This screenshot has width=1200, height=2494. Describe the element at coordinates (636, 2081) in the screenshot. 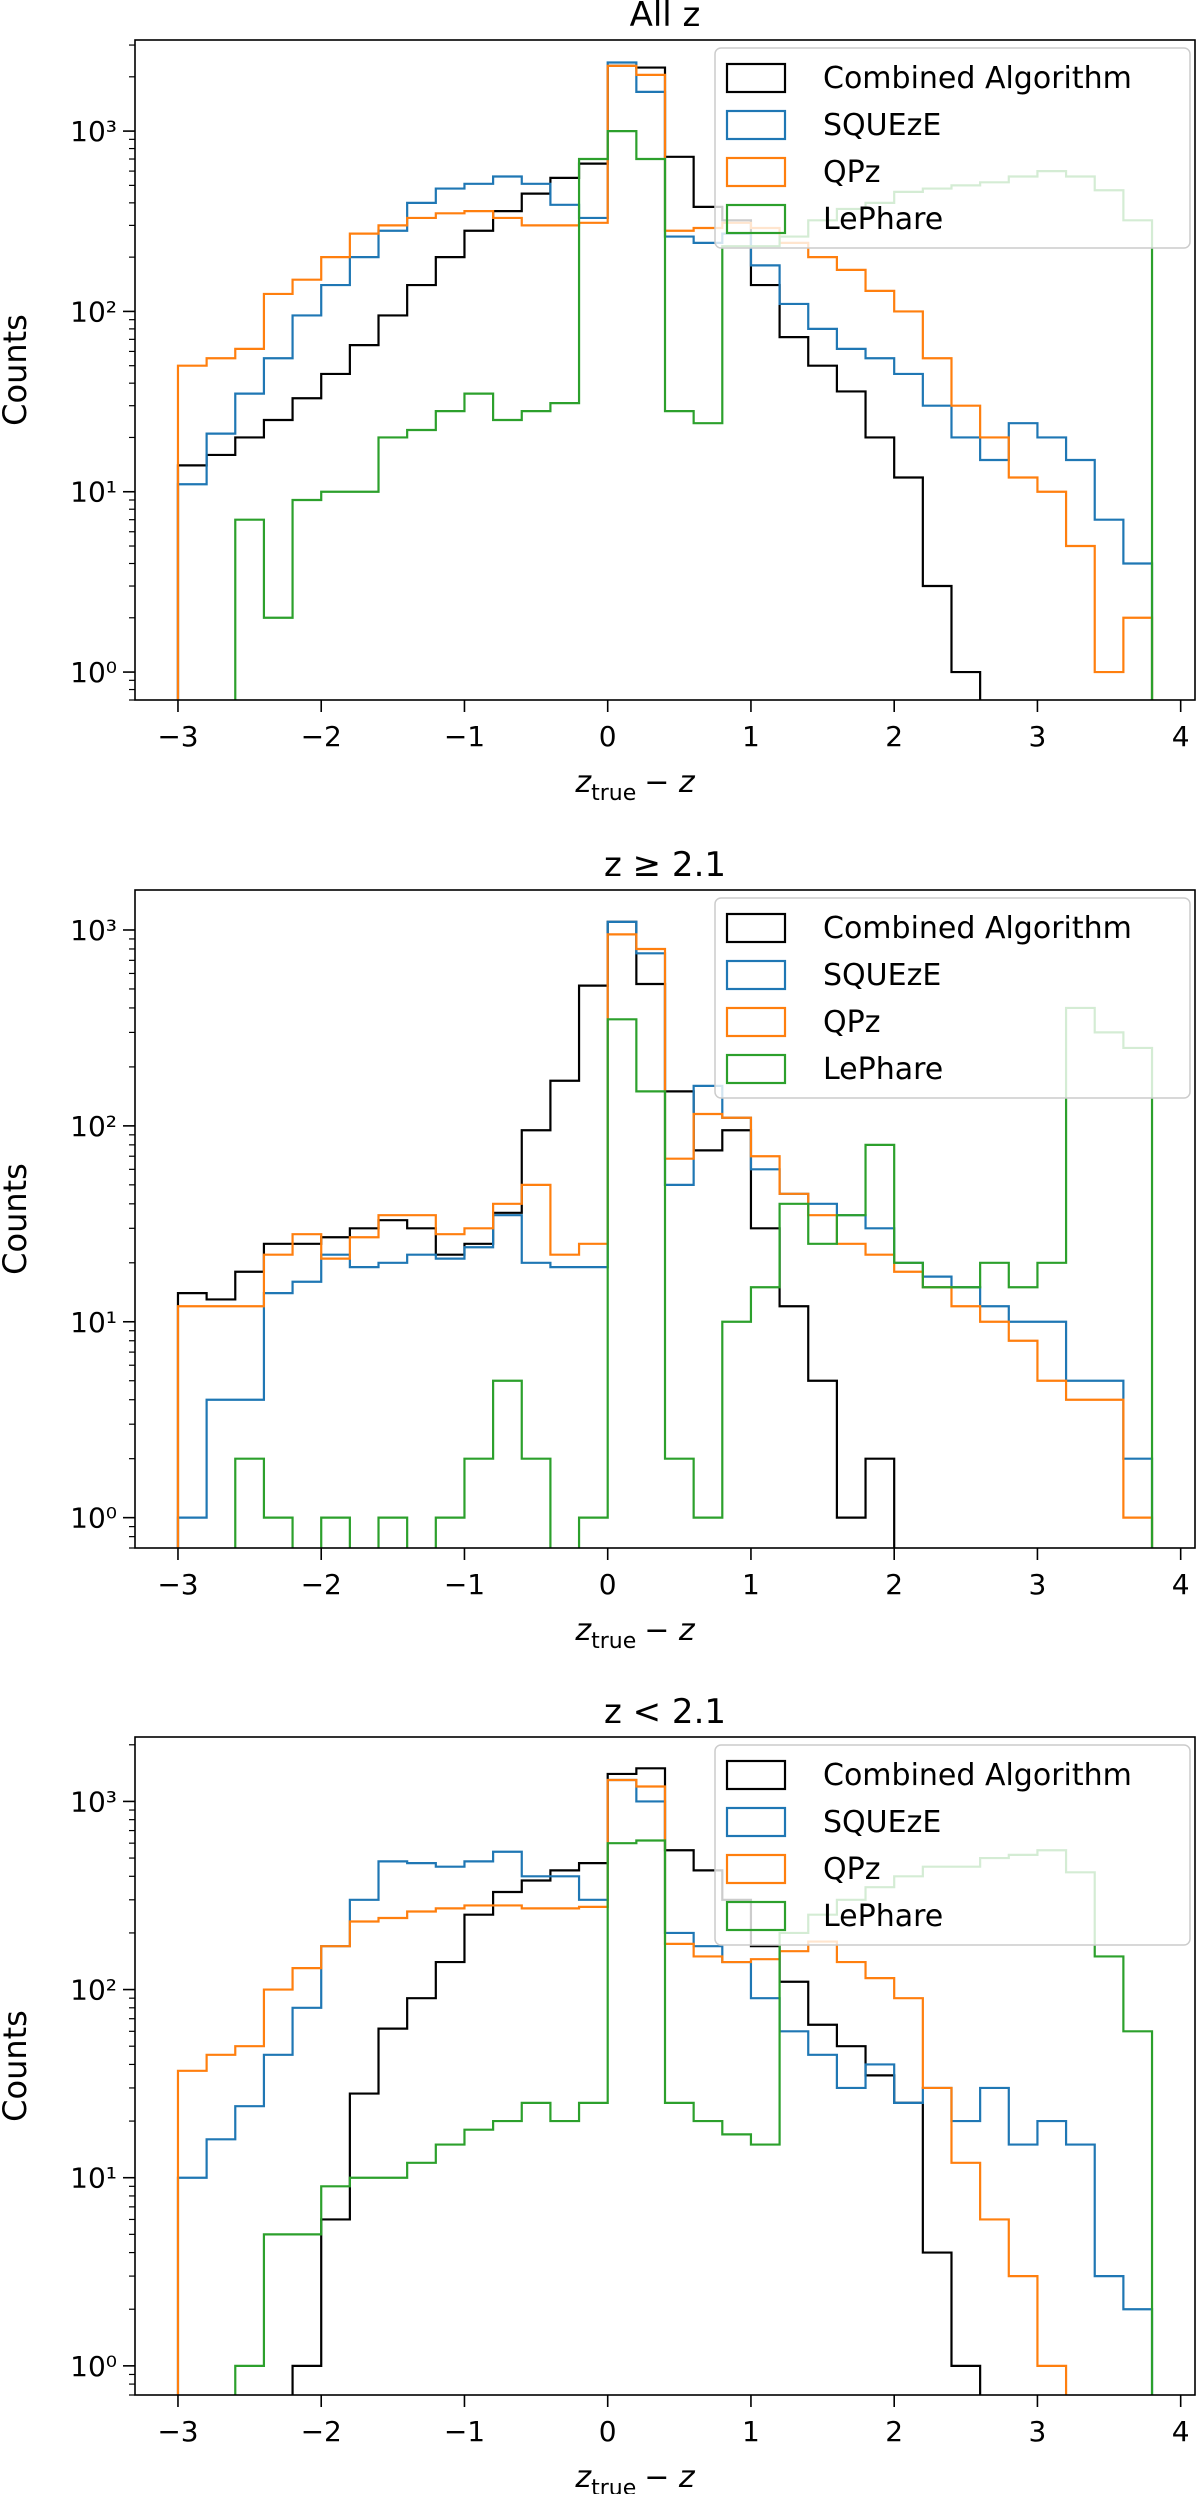

I see `series-line-combined-algorithm` at that location.